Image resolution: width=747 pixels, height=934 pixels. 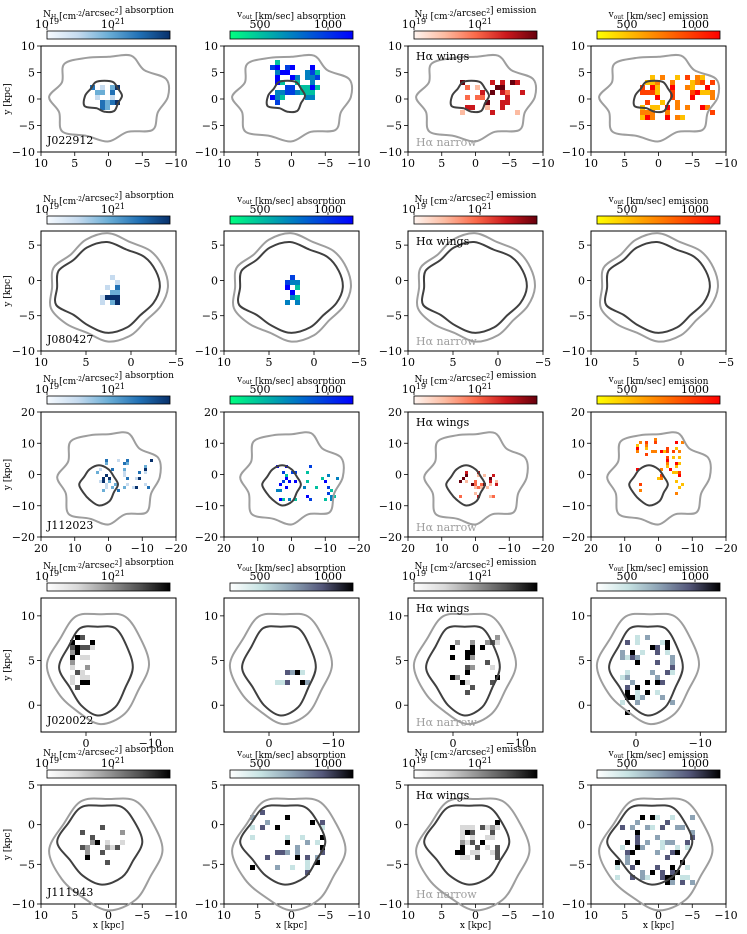 What do you see at coordinates (627, 389) in the screenshot?
I see `colorbar-tick-label: 500` at bounding box center [627, 389].